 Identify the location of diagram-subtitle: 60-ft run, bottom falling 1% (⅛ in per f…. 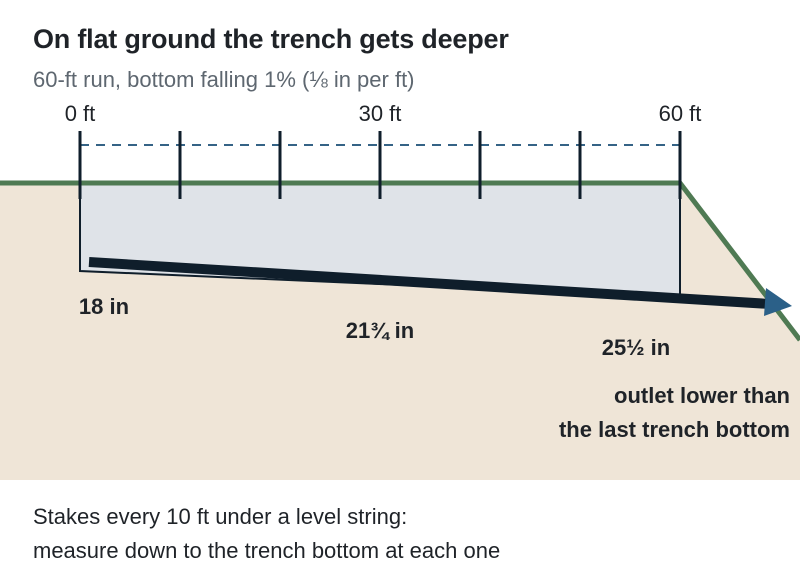
(224, 79).